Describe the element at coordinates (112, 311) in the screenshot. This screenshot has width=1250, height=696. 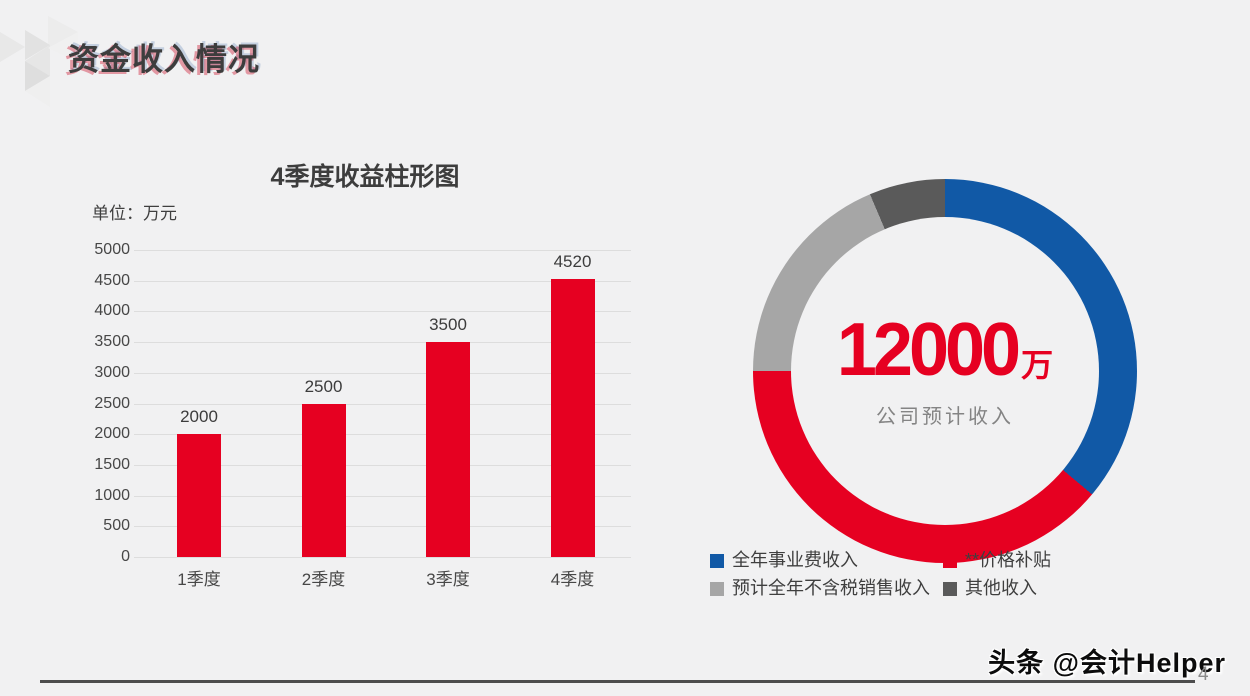
I see `y-axis-tick-label: 4000` at that location.